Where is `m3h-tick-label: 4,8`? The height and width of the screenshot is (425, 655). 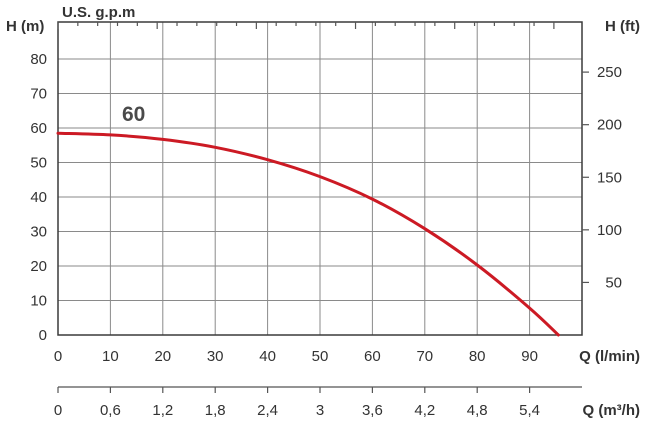
m3h-tick-label: 4,8 is located at coordinates (477, 410).